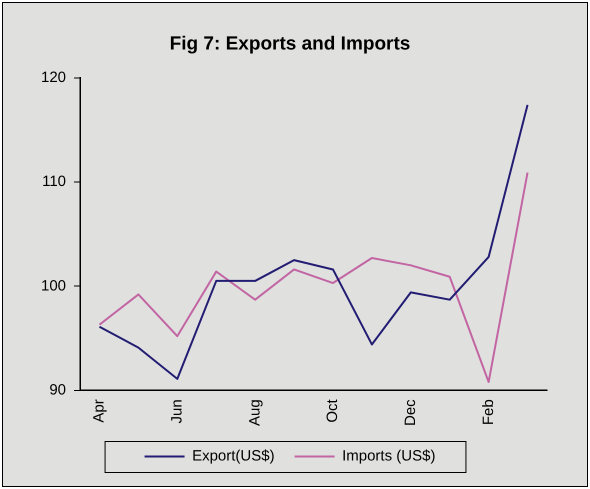 The image size is (590, 489). I want to click on y-tick-label: 90, so click(57, 389).